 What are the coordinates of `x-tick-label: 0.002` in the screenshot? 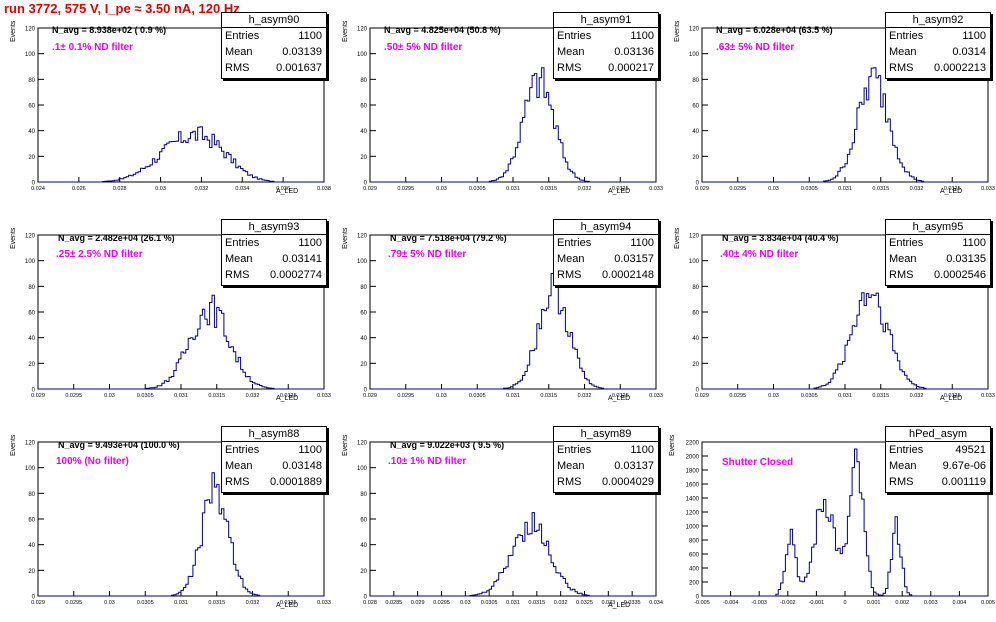 It's located at (902, 603).